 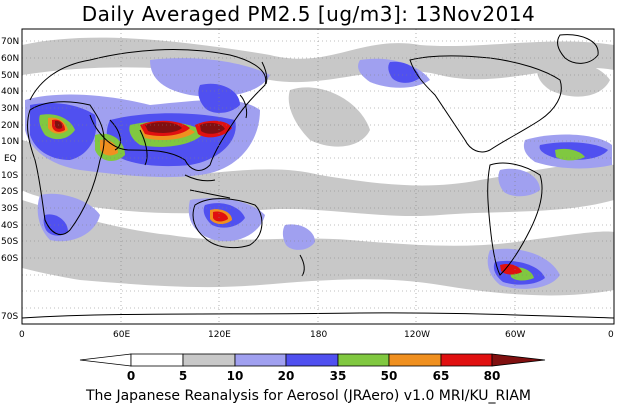 What do you see at coordinates (492, 376) in the screenshot?
I see `colorbar-tick: 80` at bounding box center [492, 376].